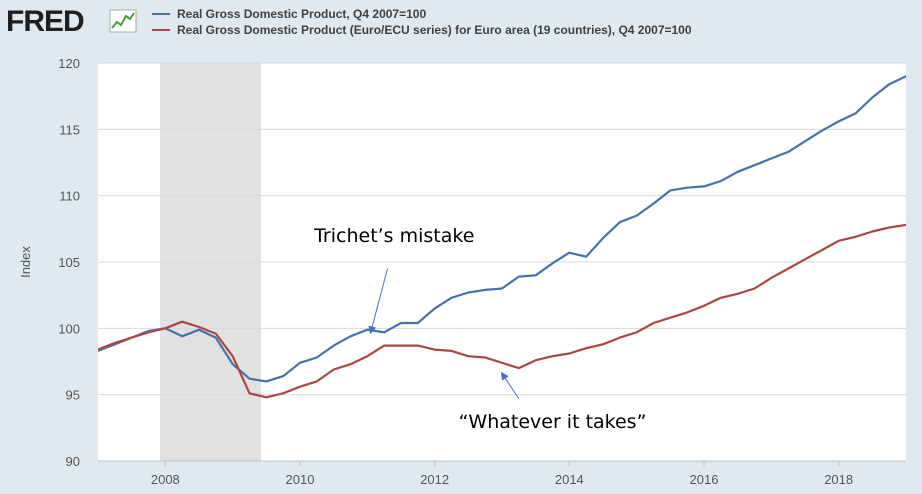 The image size is (922, 494). Describe the element at coordinates (73, 395) in the screenshot. I see `y-tick-label: 95` at that location.